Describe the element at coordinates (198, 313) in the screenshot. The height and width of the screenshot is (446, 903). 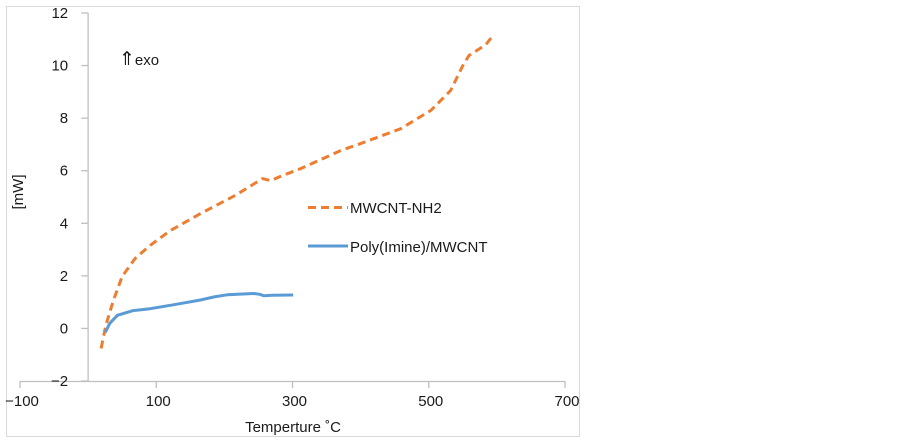
I see `series-line-poly-imine-mwcnt` at that location.